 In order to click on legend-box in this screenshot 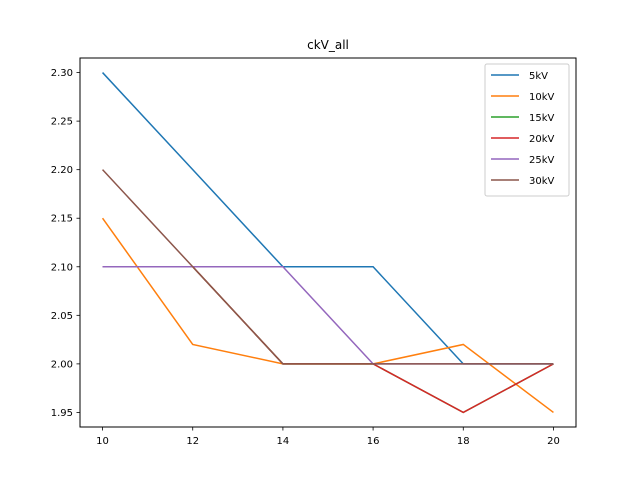, I will do `click(527, 130)`.